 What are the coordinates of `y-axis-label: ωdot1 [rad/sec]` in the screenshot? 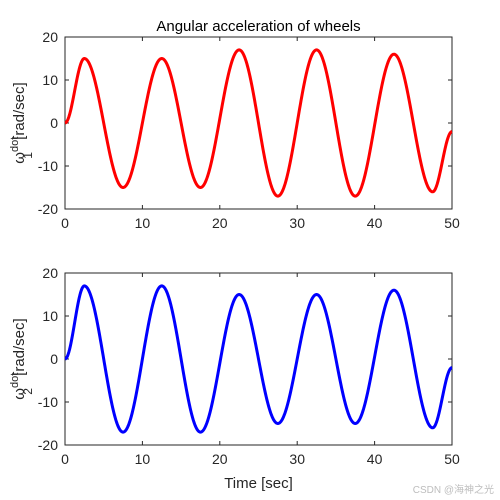 It's located at (22, 122).